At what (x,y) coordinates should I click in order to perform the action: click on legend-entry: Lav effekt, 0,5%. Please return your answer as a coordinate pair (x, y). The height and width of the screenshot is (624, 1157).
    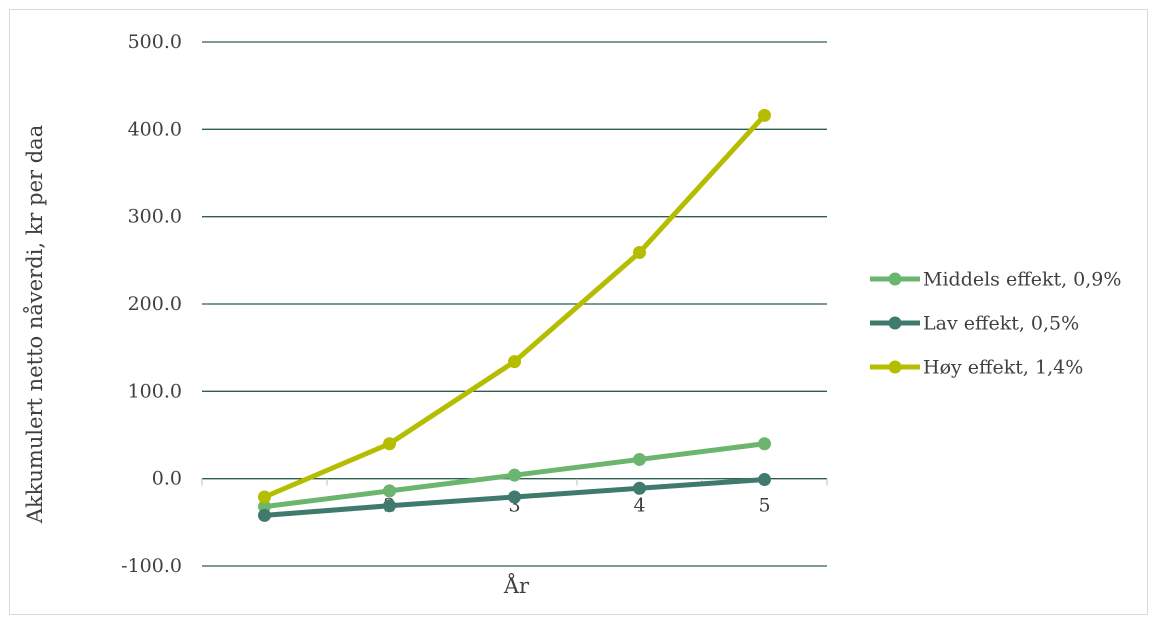
    Looking at the image, I should click on (974, 324).